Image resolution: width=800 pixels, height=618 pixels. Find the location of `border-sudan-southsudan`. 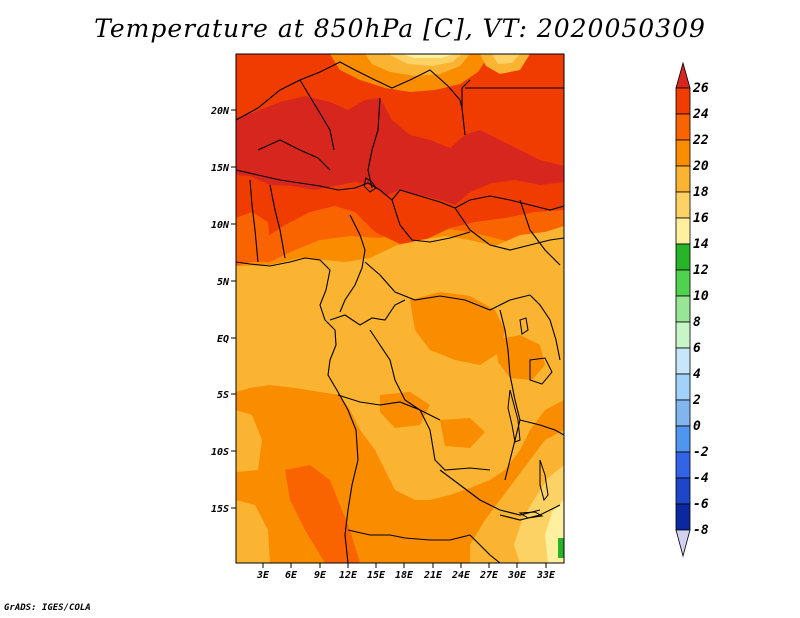

border-sudan-southsudan is located at coordinates (509, 229).